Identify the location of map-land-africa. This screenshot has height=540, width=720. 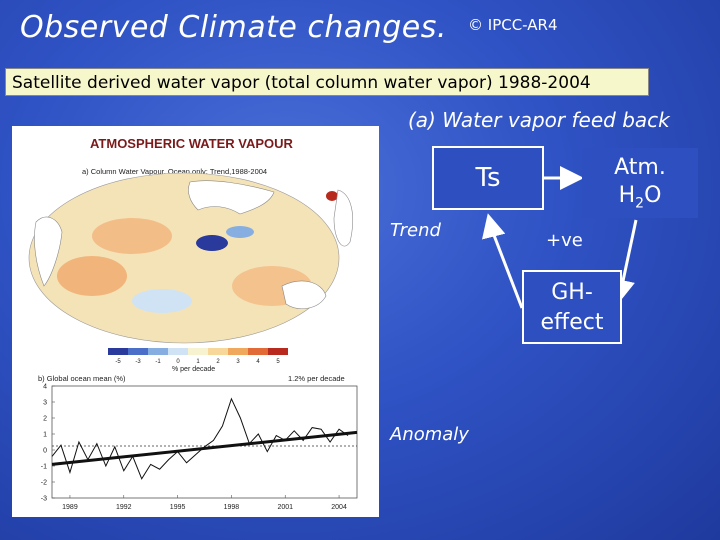
(48, 251).